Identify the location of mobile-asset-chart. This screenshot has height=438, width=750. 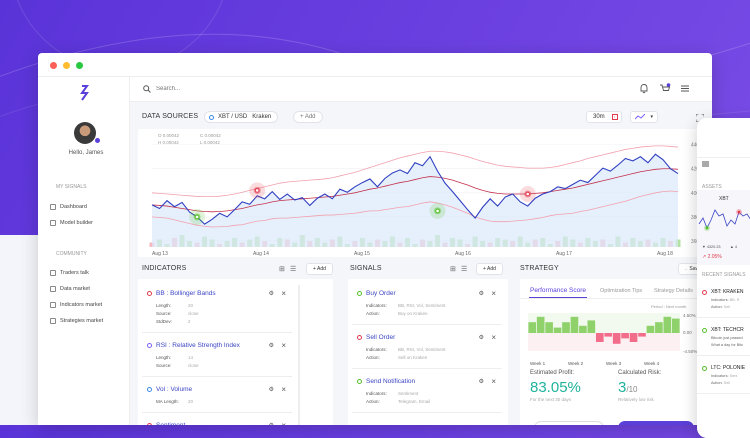
(724, 220).